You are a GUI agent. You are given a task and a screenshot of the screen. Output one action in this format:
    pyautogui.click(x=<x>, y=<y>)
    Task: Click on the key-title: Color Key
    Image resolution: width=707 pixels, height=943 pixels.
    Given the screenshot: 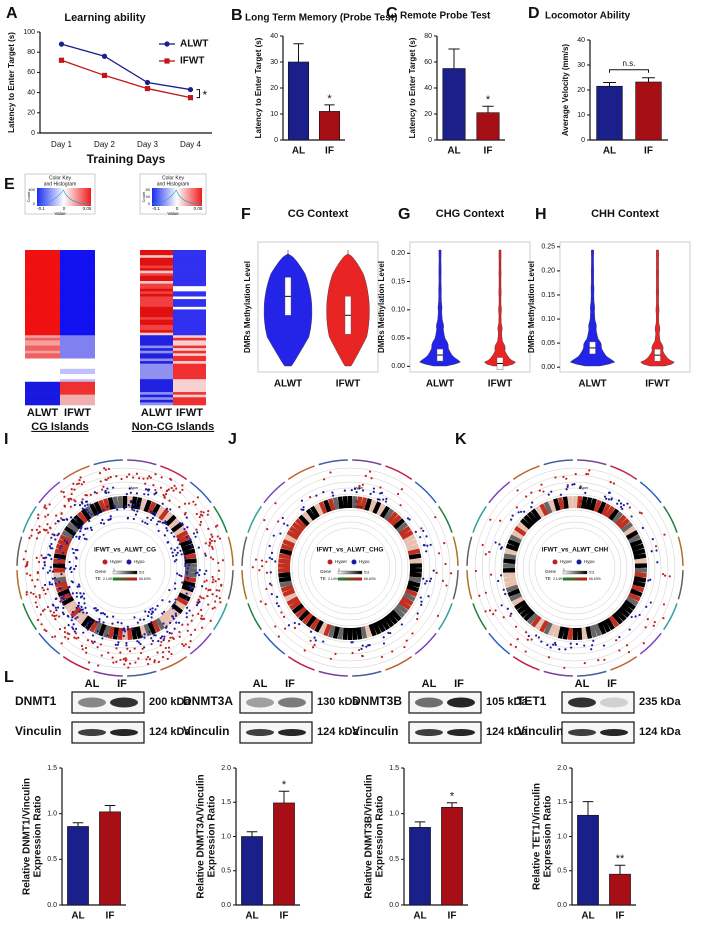 What is the action you would take?
    pyautogui.click(x=60, y=178)
    